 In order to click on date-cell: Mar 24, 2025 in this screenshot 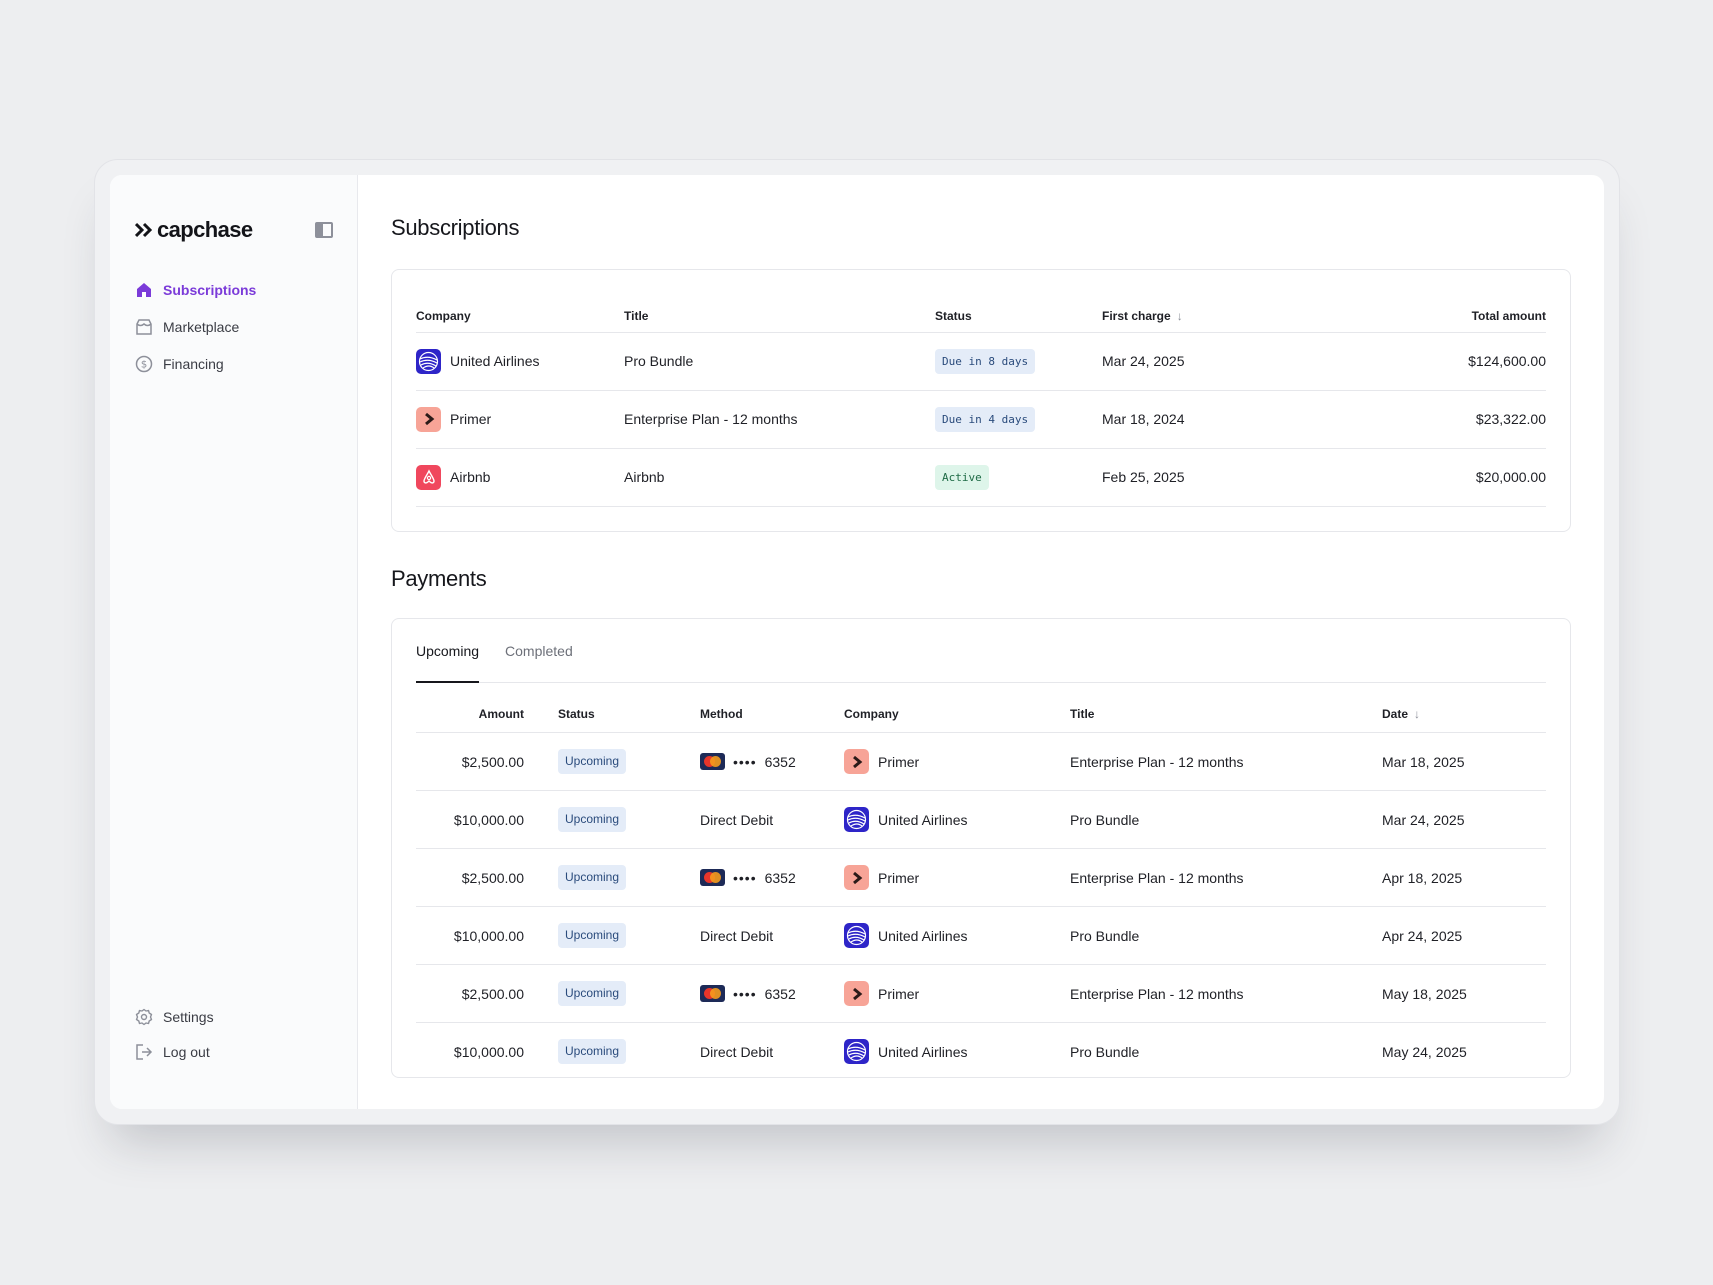, I will do `click(1460, 819)`.